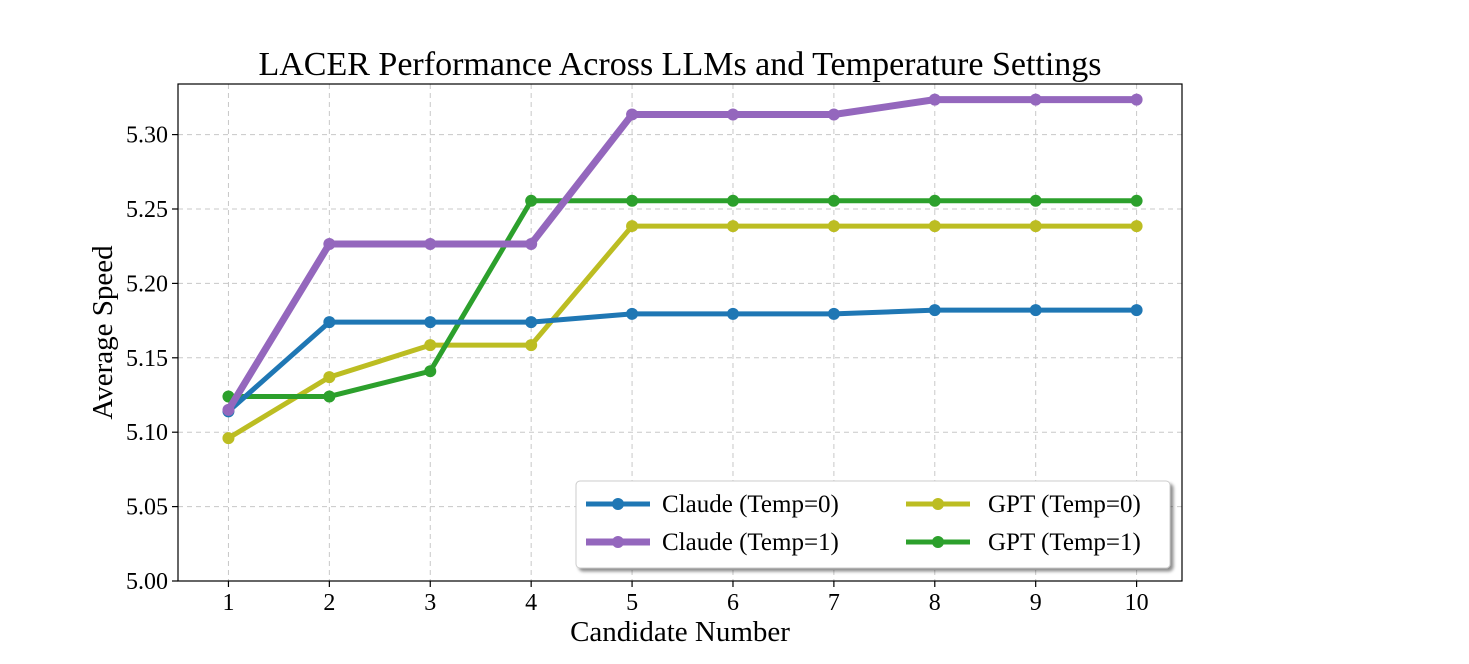  Describe the element at coordinates (1064, 504) in the screenshot. I see `legend-label: GPT (Temp=0)` at that location.